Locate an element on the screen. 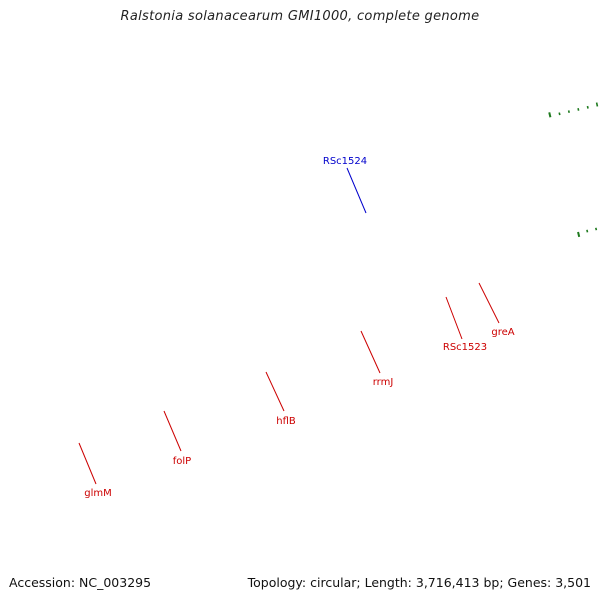 The height and width of the screenshot is (600, 600). ruler-inner-ticks is located at coordinates (587, 232).